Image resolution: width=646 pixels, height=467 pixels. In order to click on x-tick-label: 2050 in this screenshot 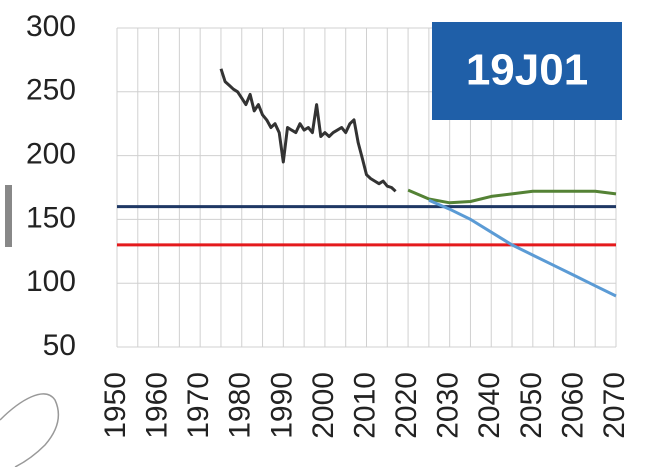, I will do `click(531, 405)`.